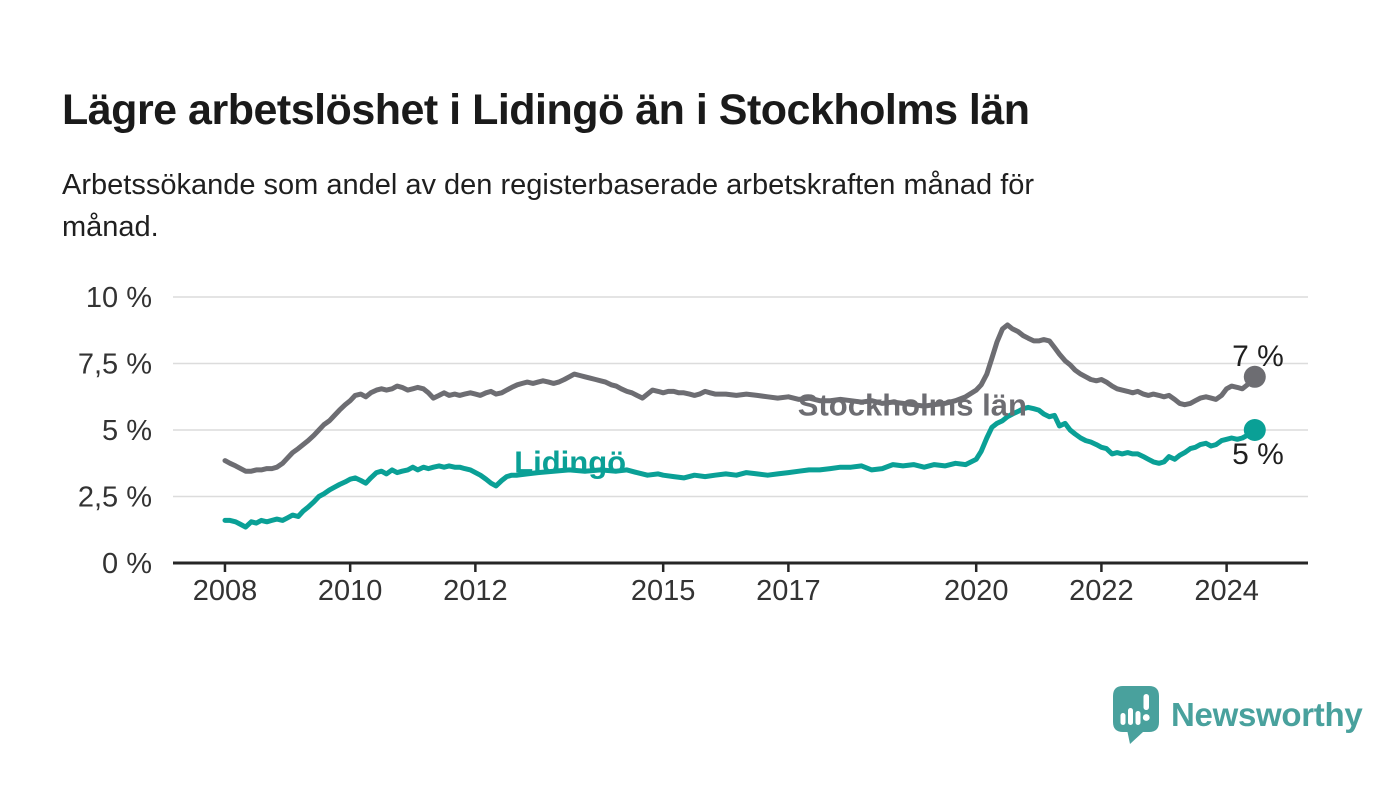 The width and height of the screenshot is (1400, 794). What do you see at coordinates (788, 591) in the screenshot?
I see `x-tick-label-2017: 2017` at bounding box center [788, 591].